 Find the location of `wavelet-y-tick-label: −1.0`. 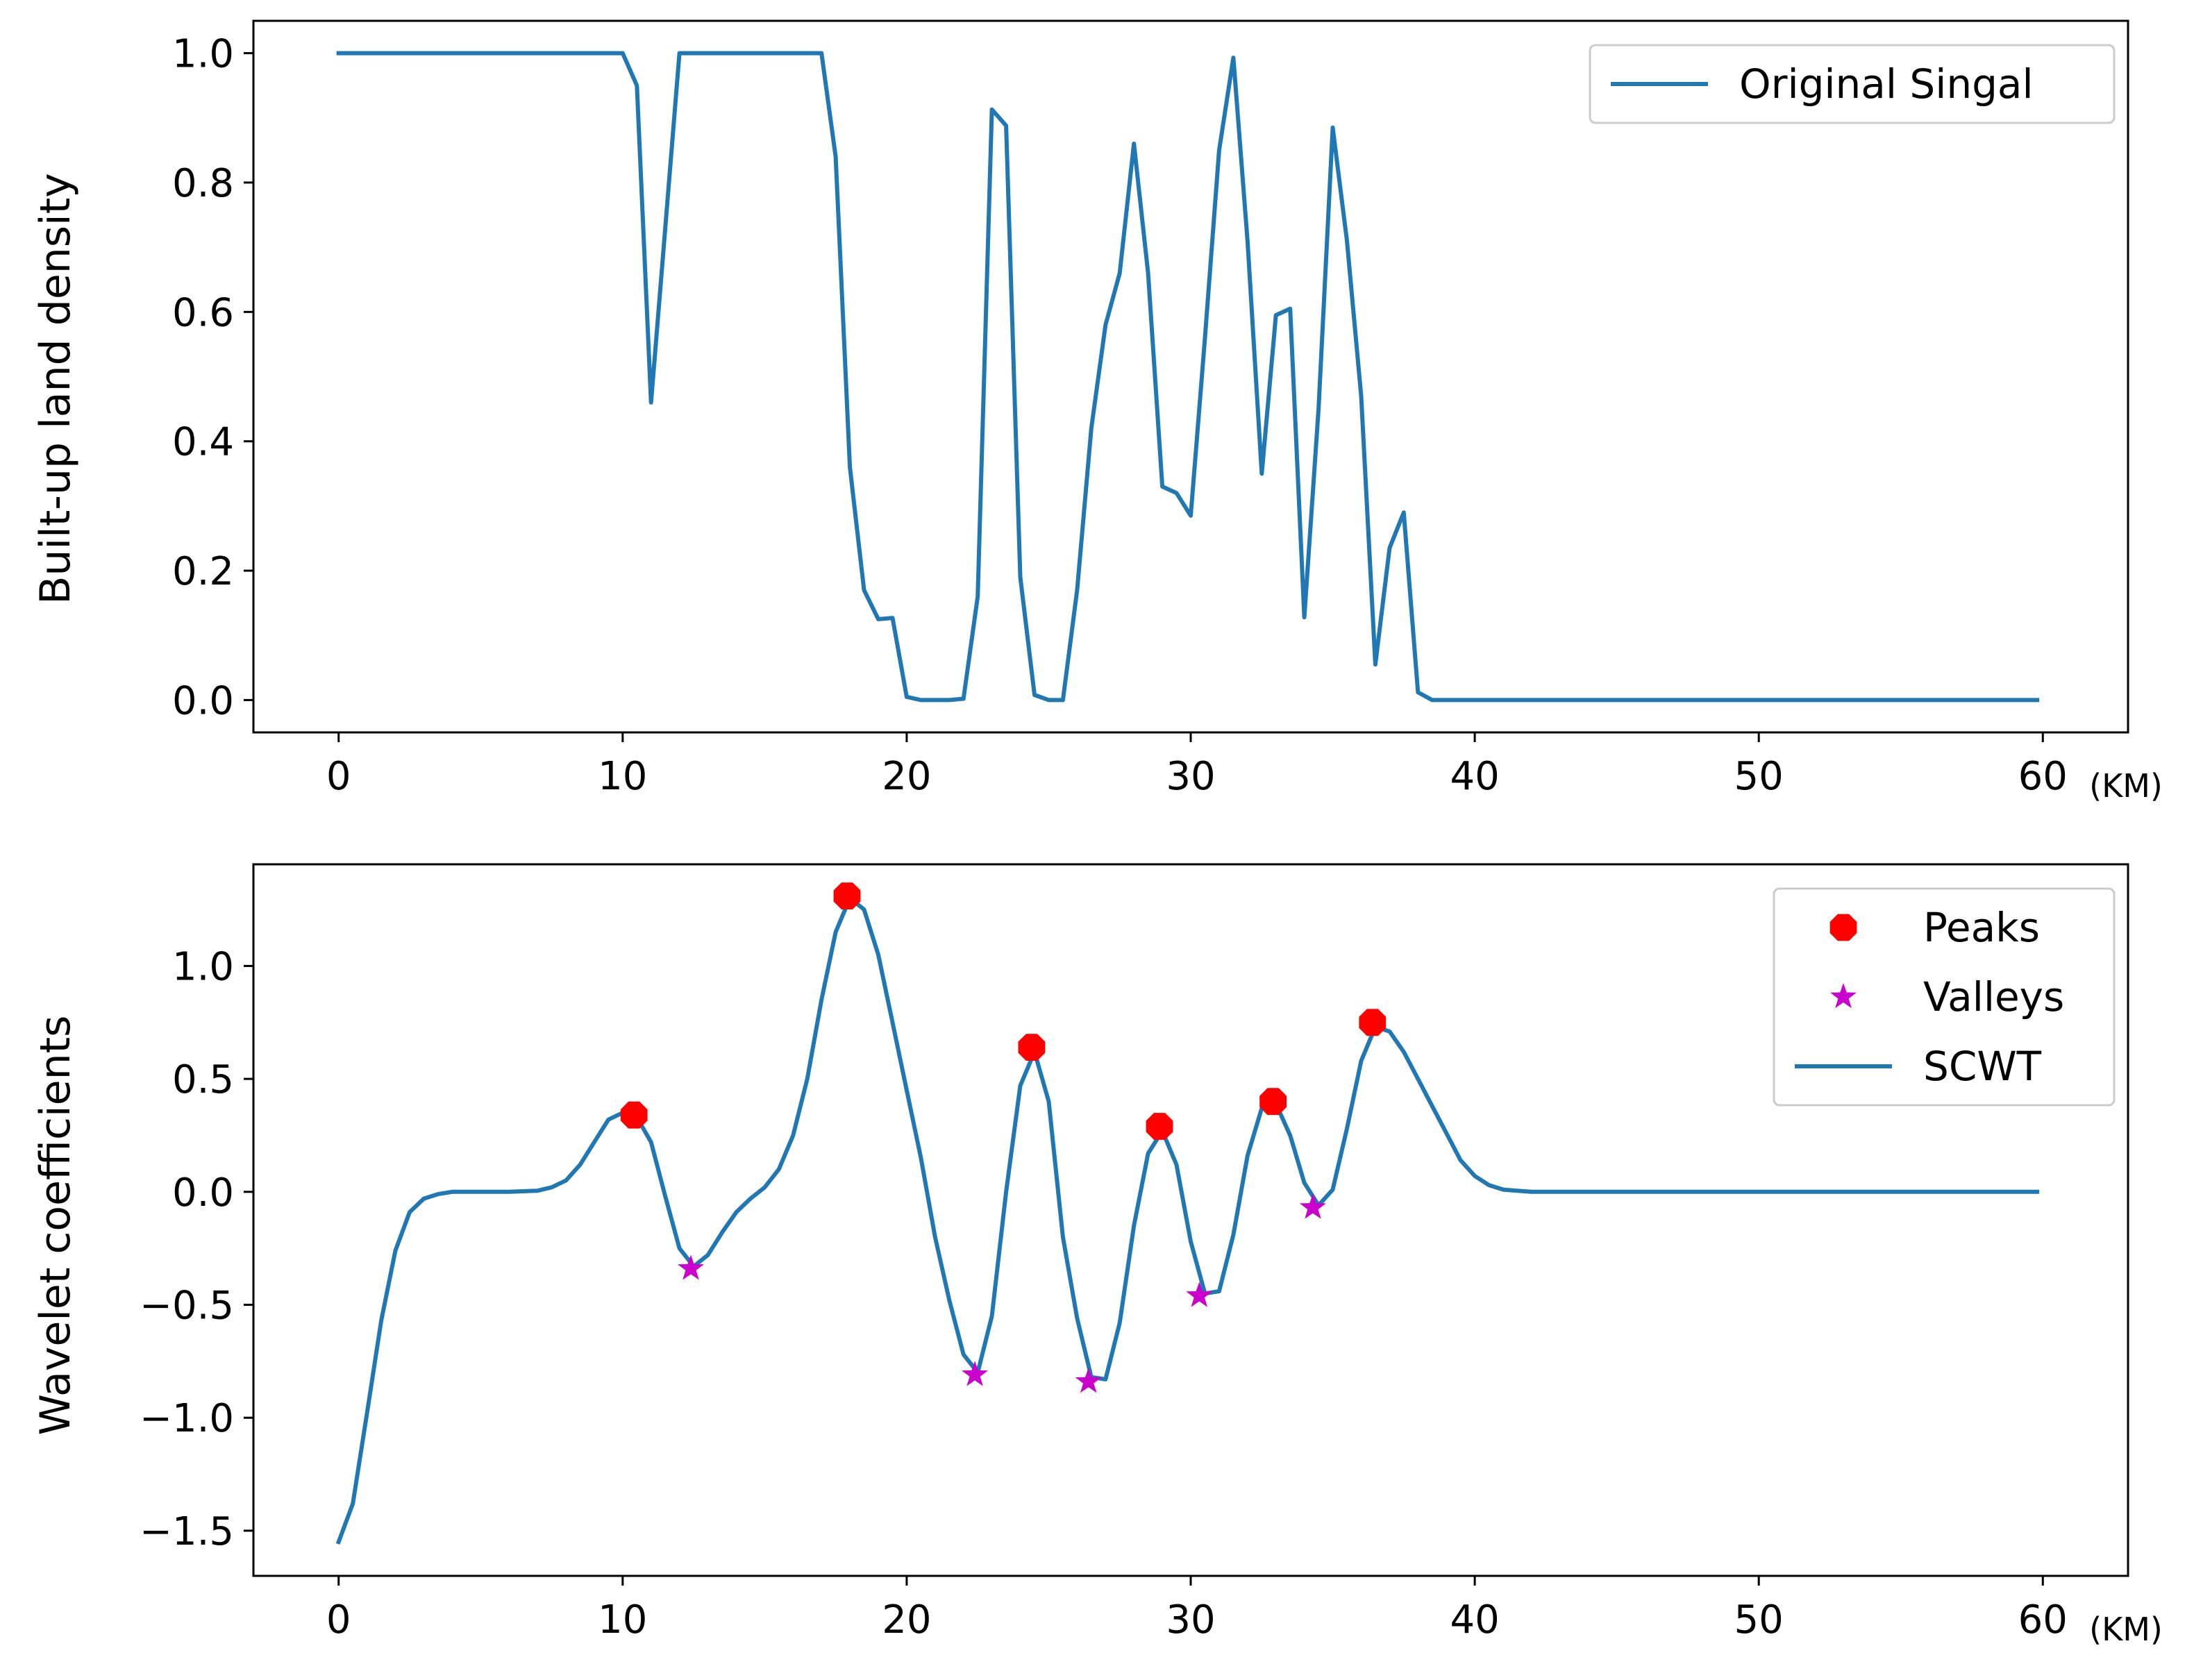

wavelet-y-tick-label: −1.0 is located at coordinates (187, 1418).